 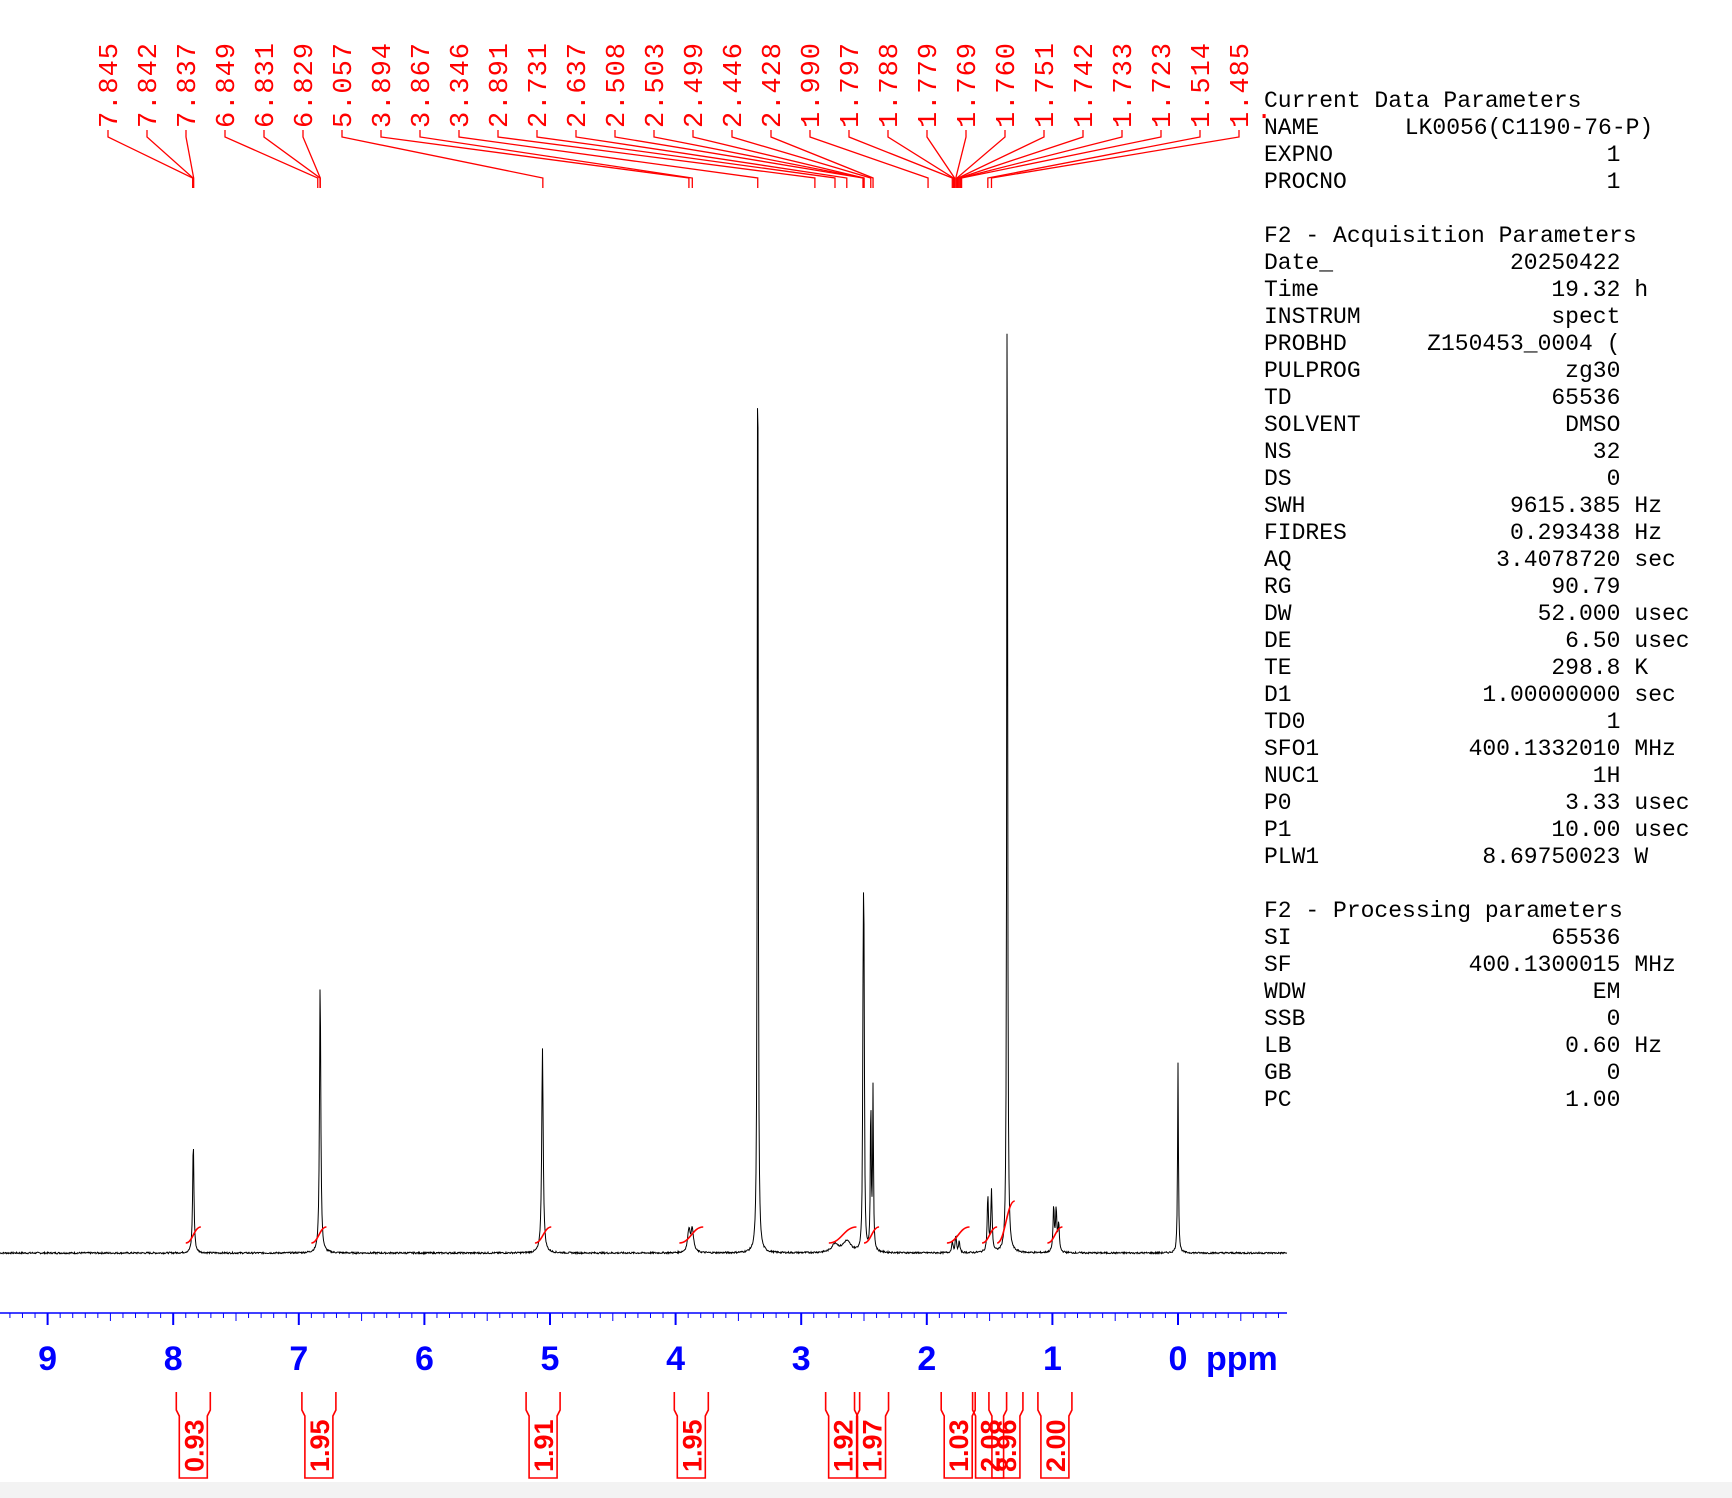 What do you see at coordinates (1586, 938) in the screenshot?
I see `parameter-value: 65536` at bounding box center [1586, 938].